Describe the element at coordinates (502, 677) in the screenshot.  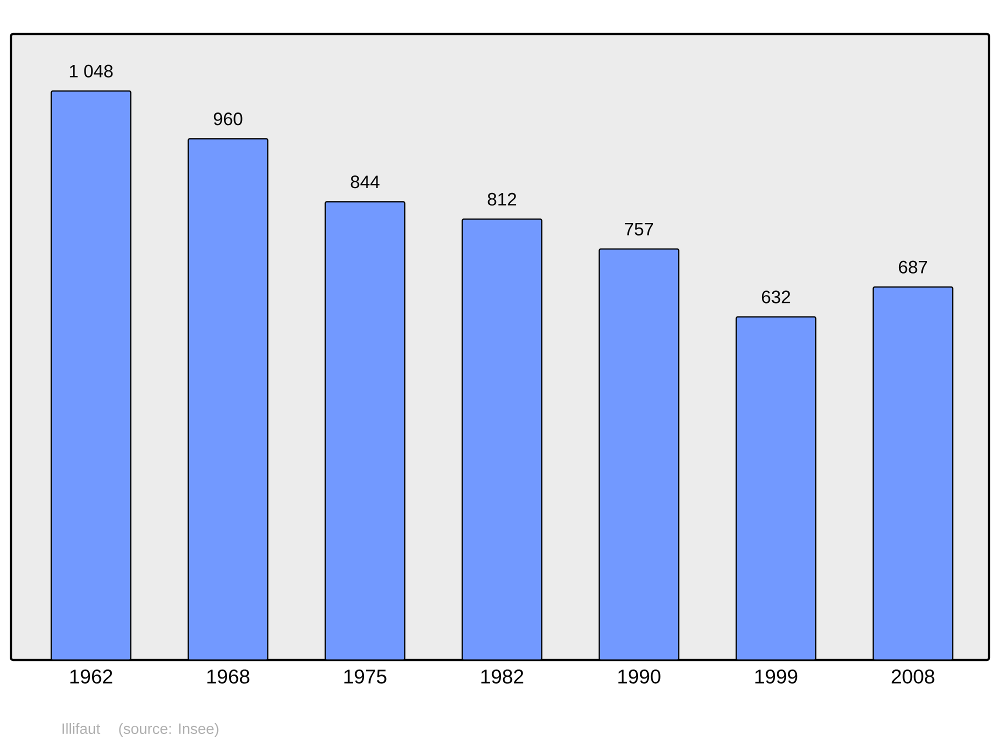
I see `x-tick-label: 1982` at that location.